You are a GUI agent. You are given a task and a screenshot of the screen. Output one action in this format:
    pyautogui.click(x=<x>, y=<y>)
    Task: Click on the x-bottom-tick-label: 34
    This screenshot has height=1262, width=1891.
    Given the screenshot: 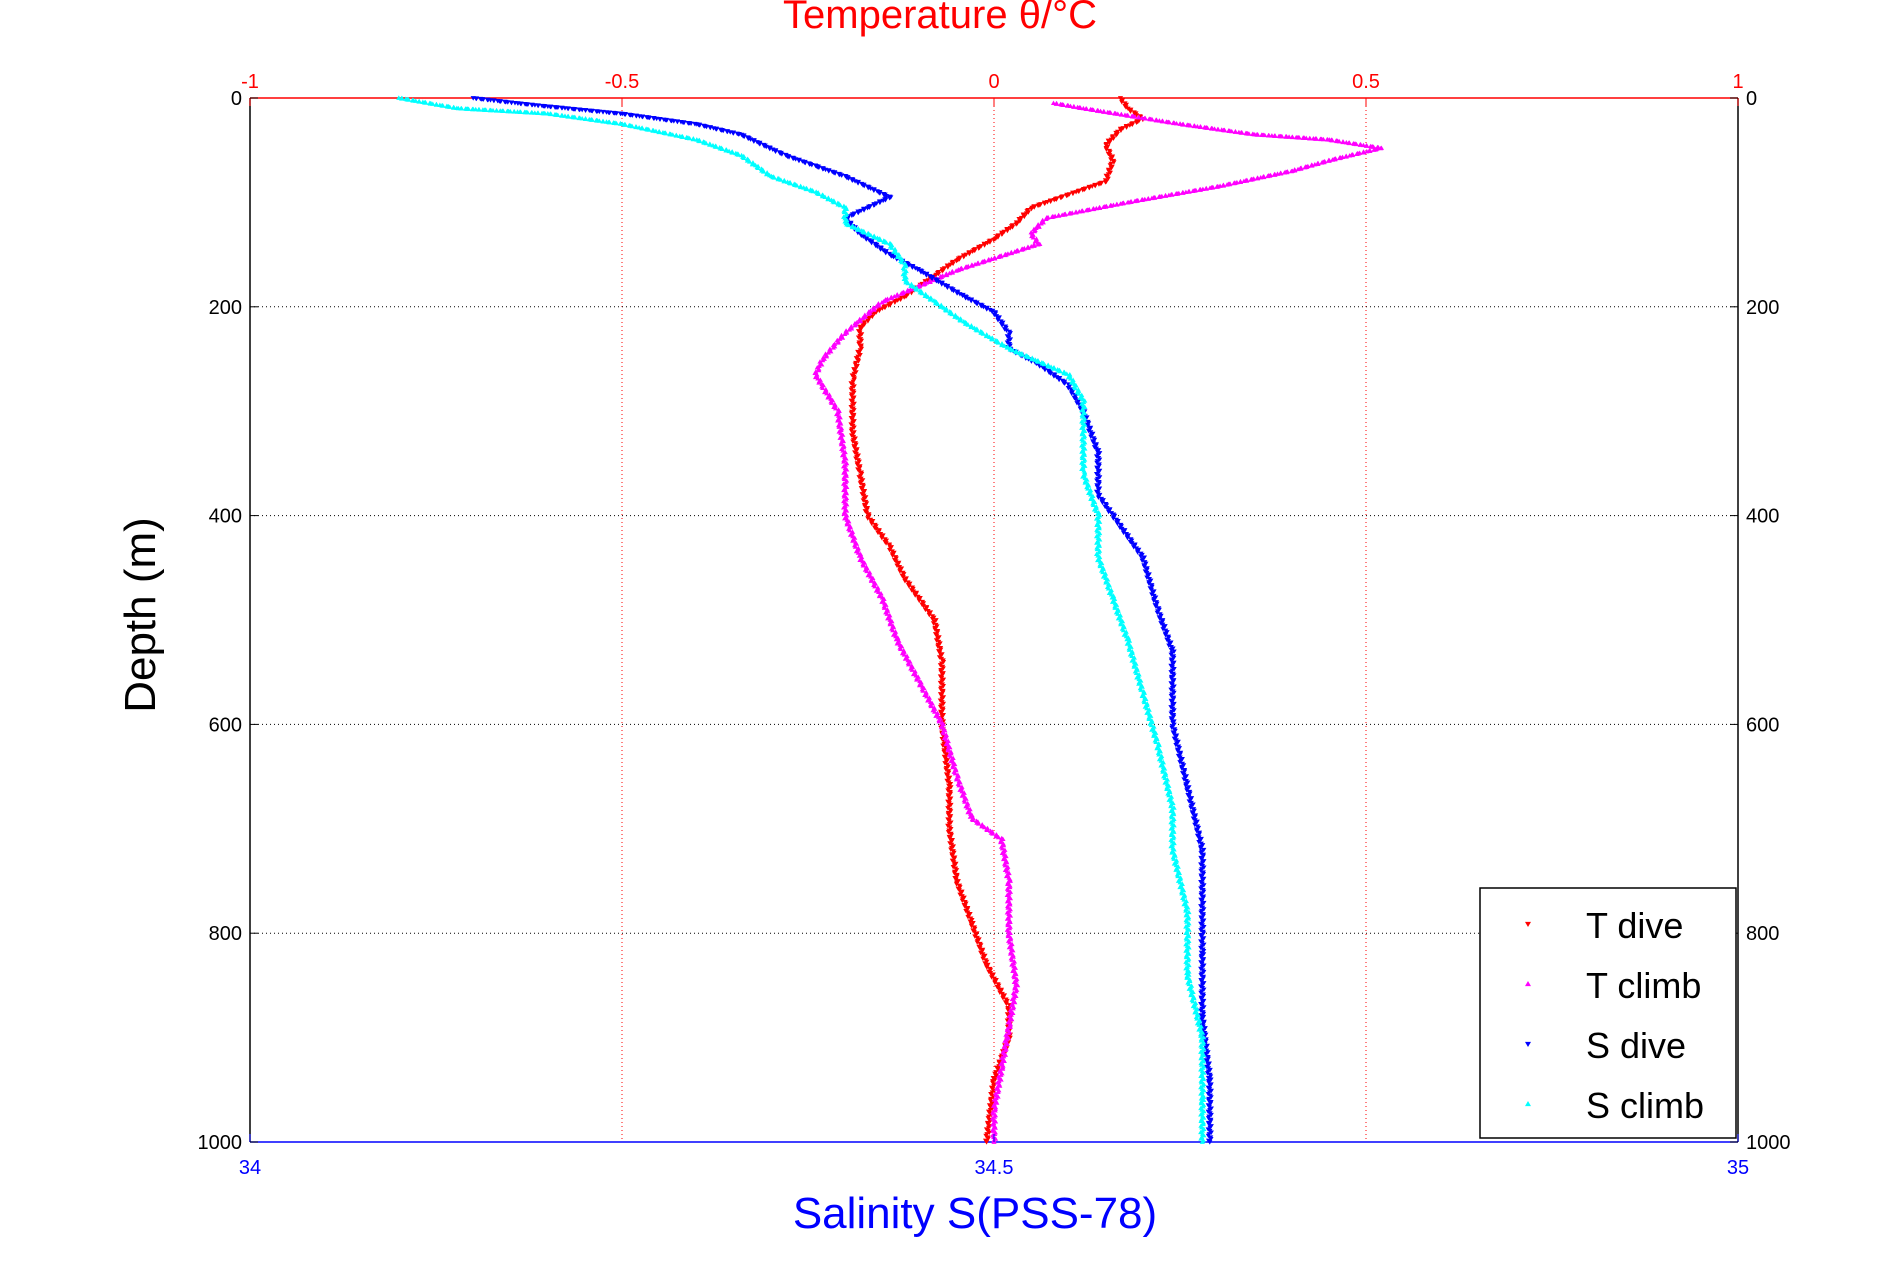 What is the action you would take?
    pyautogui.click(x=250, y=1168)
    